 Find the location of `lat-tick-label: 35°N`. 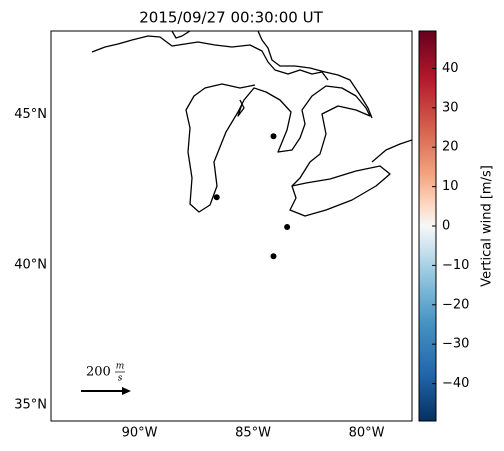

lat-tick-label: 35°N is located at coordinates (30, 404).